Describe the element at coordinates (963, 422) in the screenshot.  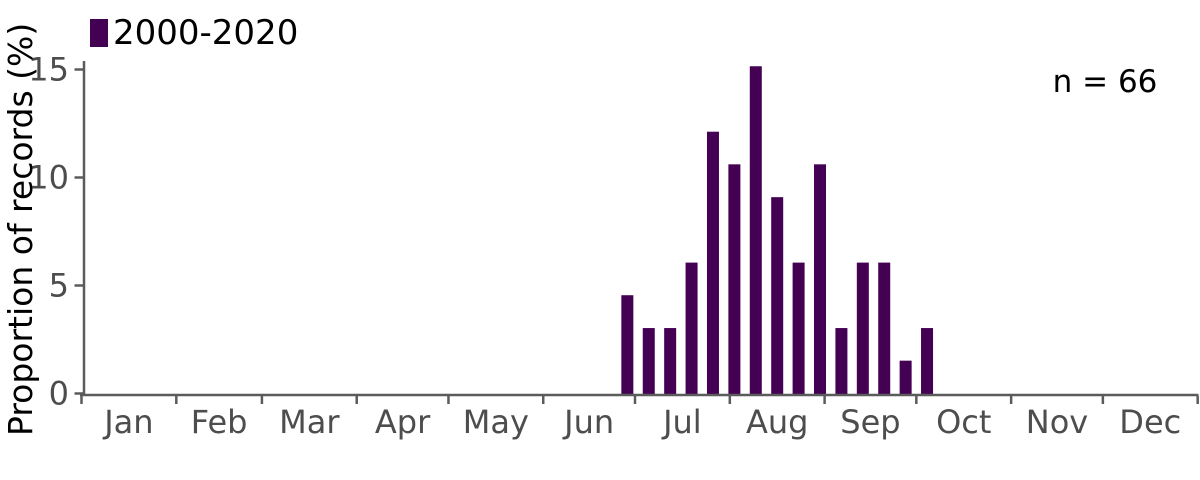
I see `x-tick-label-oct: Oct` at that location.